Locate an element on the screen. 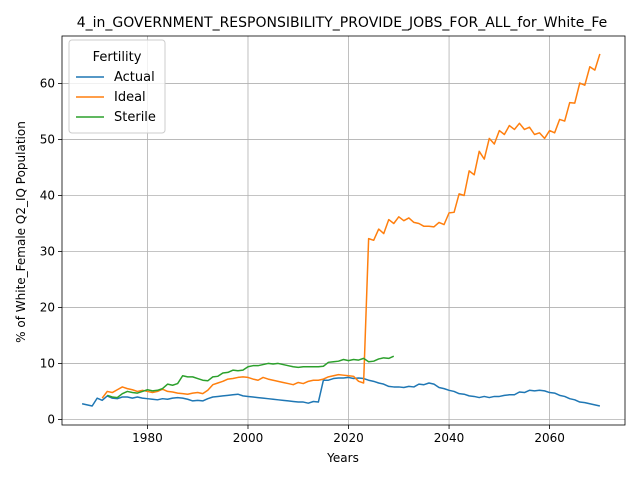  y-tick-label: 20 is located at coordinates (47, 307).